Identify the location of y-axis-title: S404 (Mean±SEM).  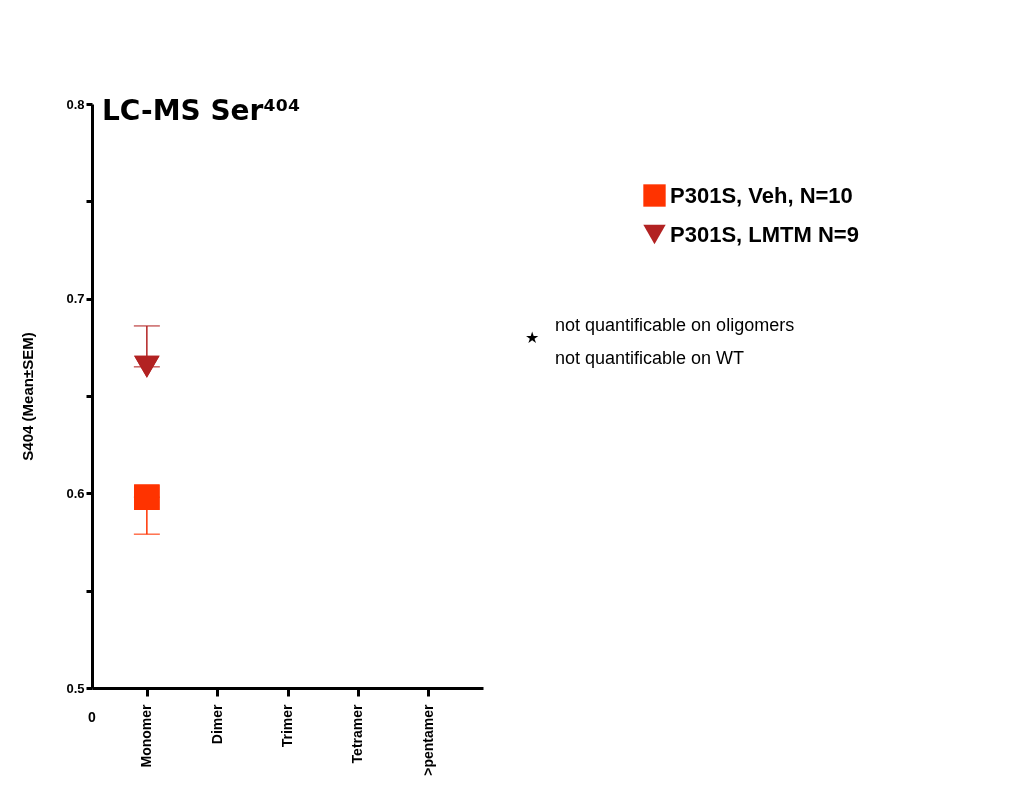
(28, 396).